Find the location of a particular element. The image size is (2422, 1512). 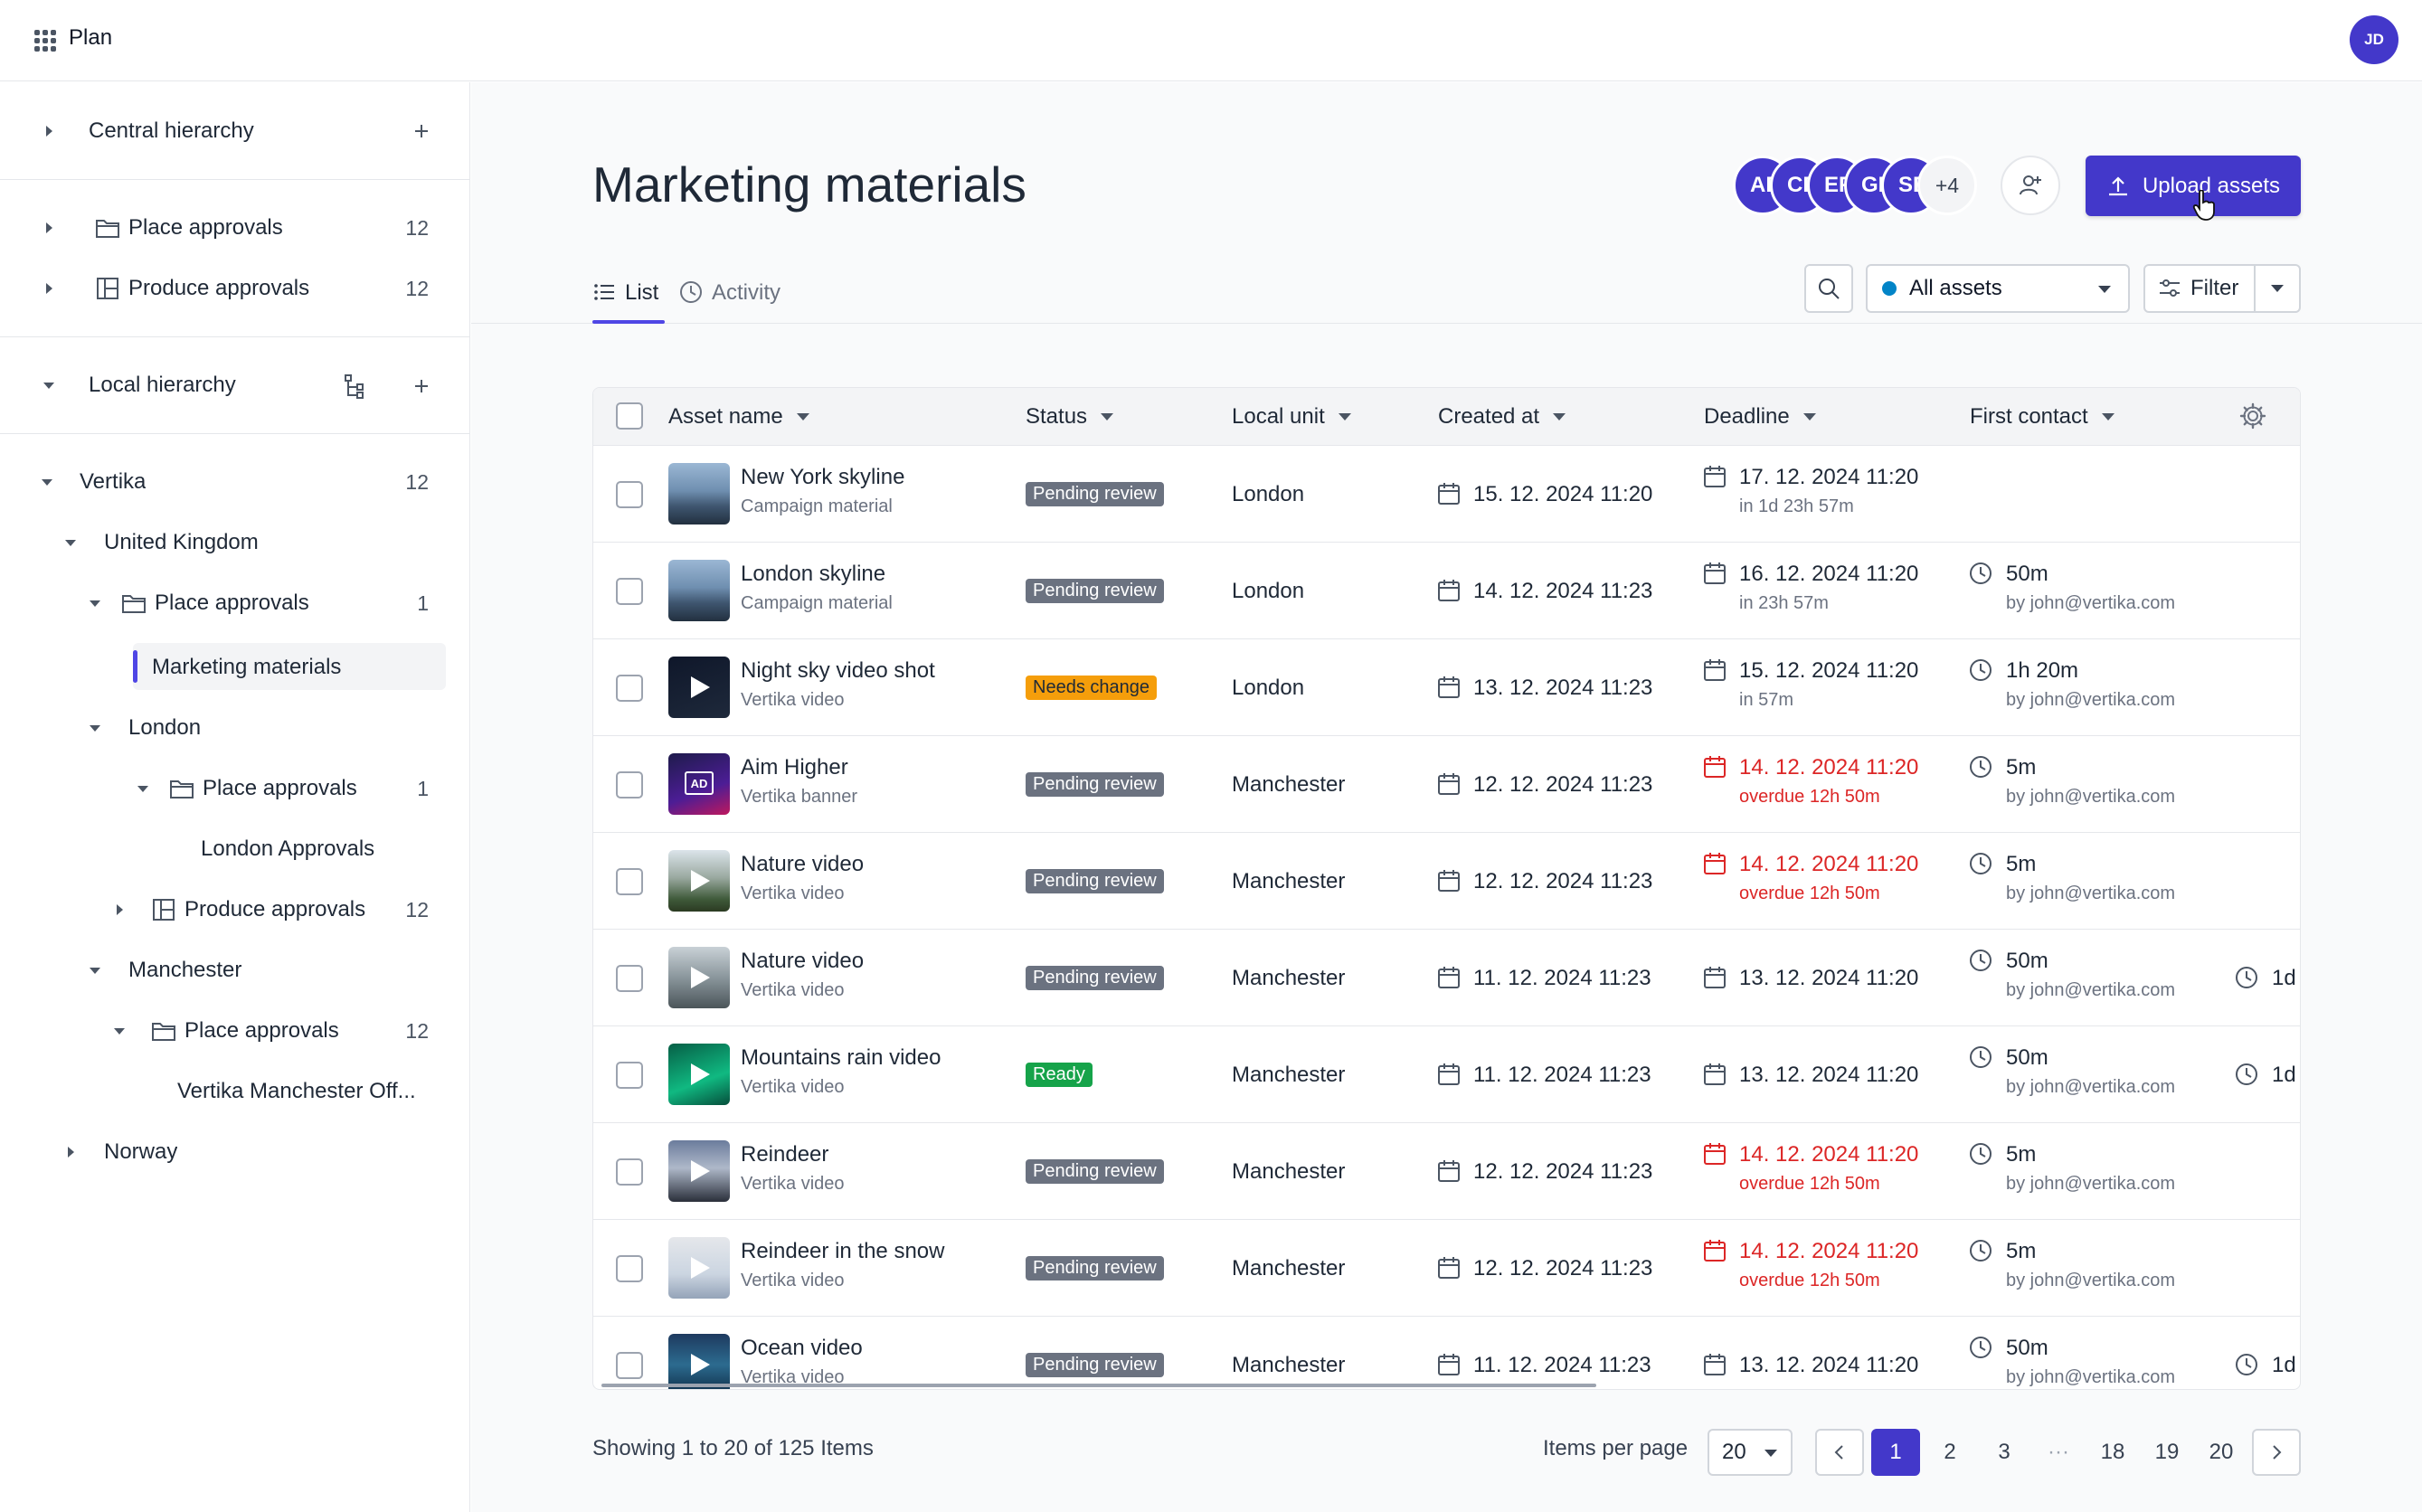

tree-item-norway: Norway is located at coordinates (245, 1152).